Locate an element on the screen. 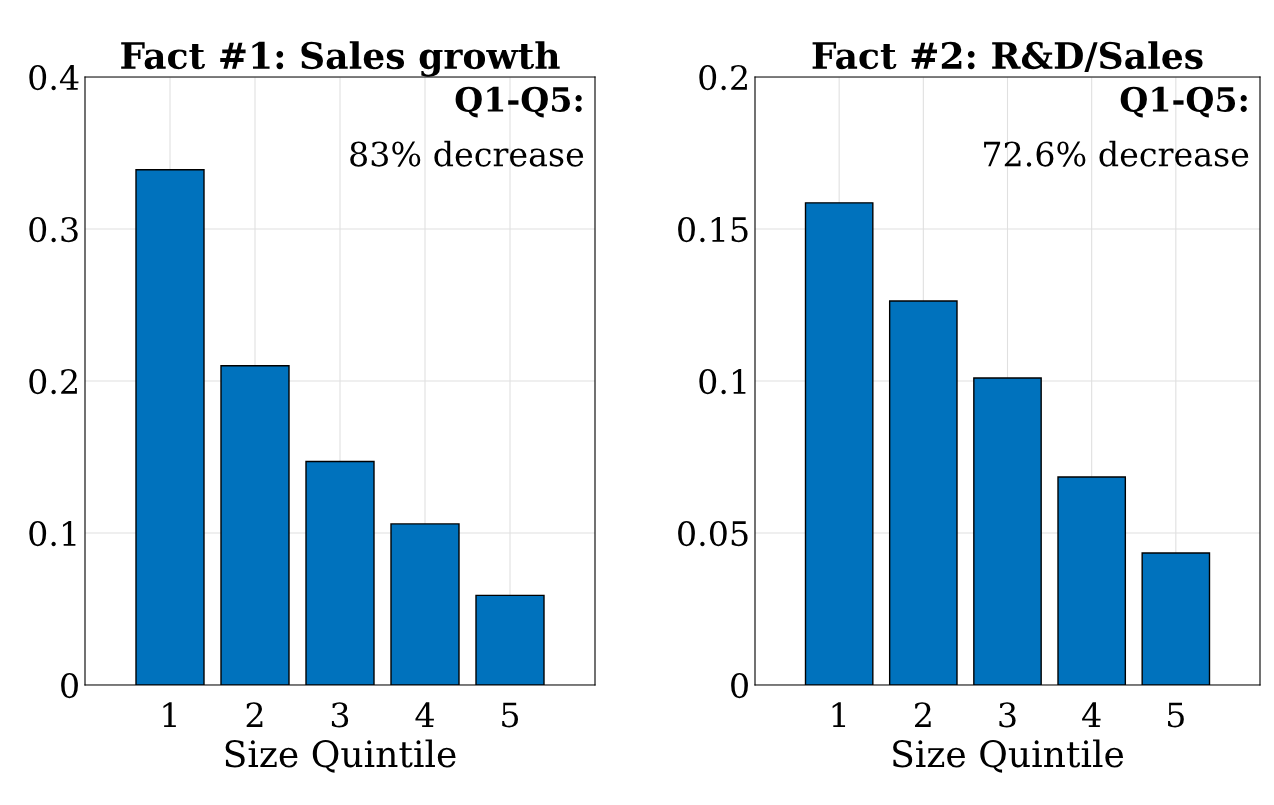 This screenshot has width=1274, height=805. y-tick-label: 0.4 is located at coordinates (54, 77).